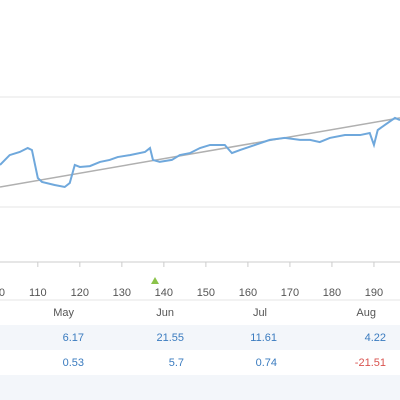 The height and width of the screenshot is (400, 400). Describe the element at coordinates (366, 313) in the screenshot. I see `table-header: Aug` at that location.